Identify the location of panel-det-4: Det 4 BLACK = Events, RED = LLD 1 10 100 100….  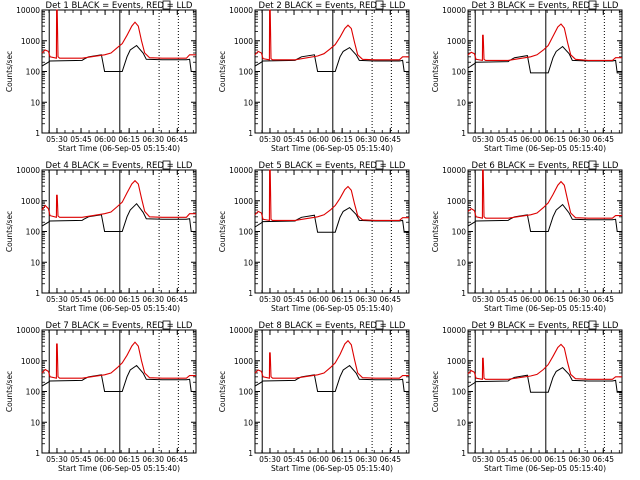
(101, 236).